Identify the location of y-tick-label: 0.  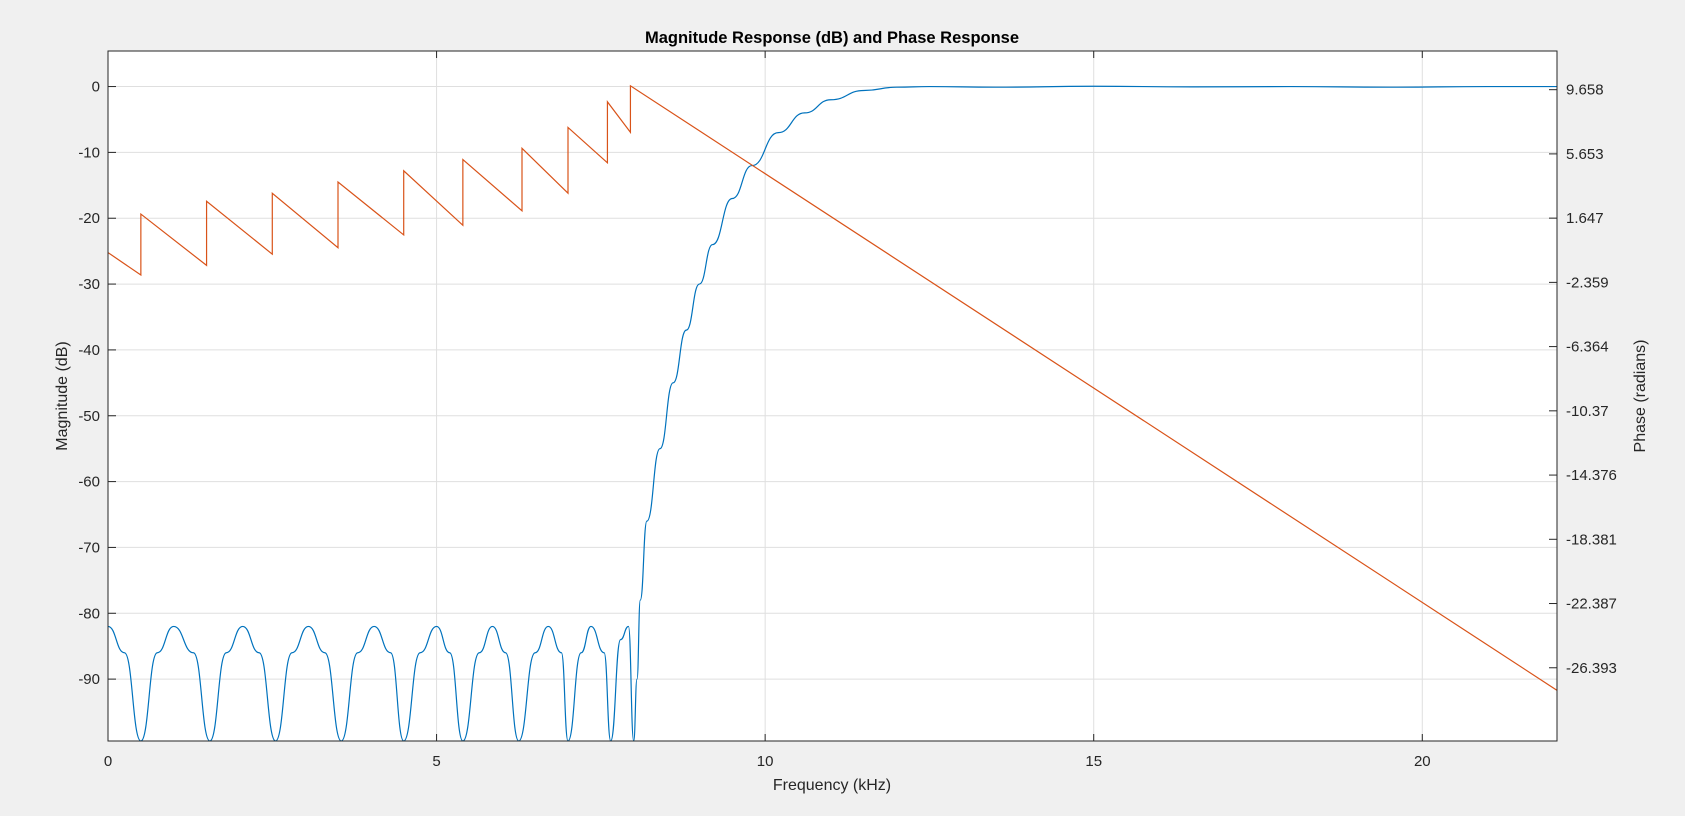
(96, 87).